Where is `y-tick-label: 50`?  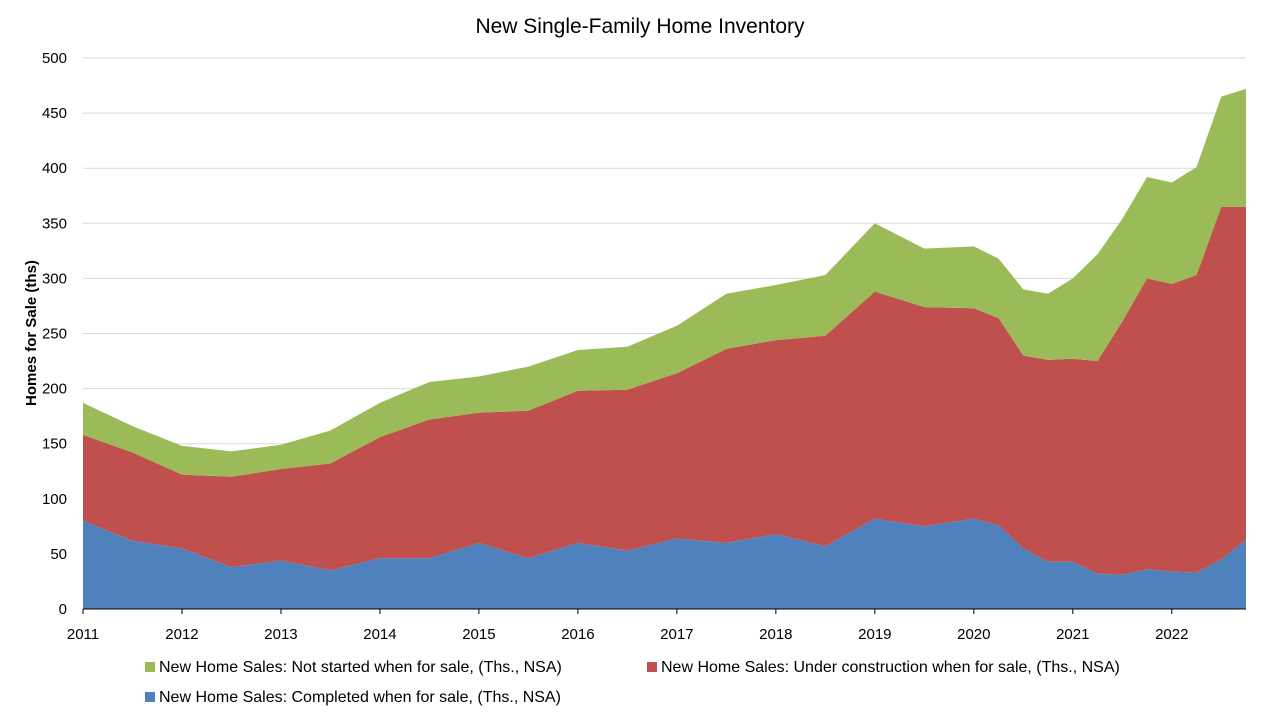 y-tick-label: 50 is located at coordinates (58, 554).